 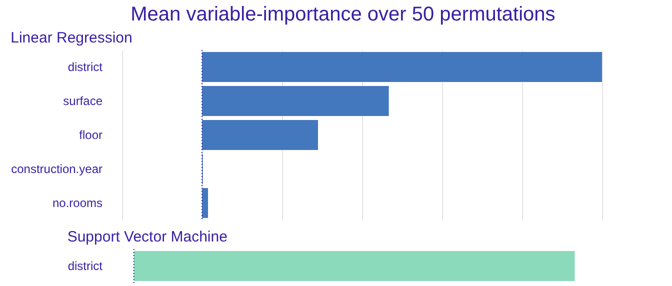 I want to click on y-tick-label: floor, so click(x=91, y=135).